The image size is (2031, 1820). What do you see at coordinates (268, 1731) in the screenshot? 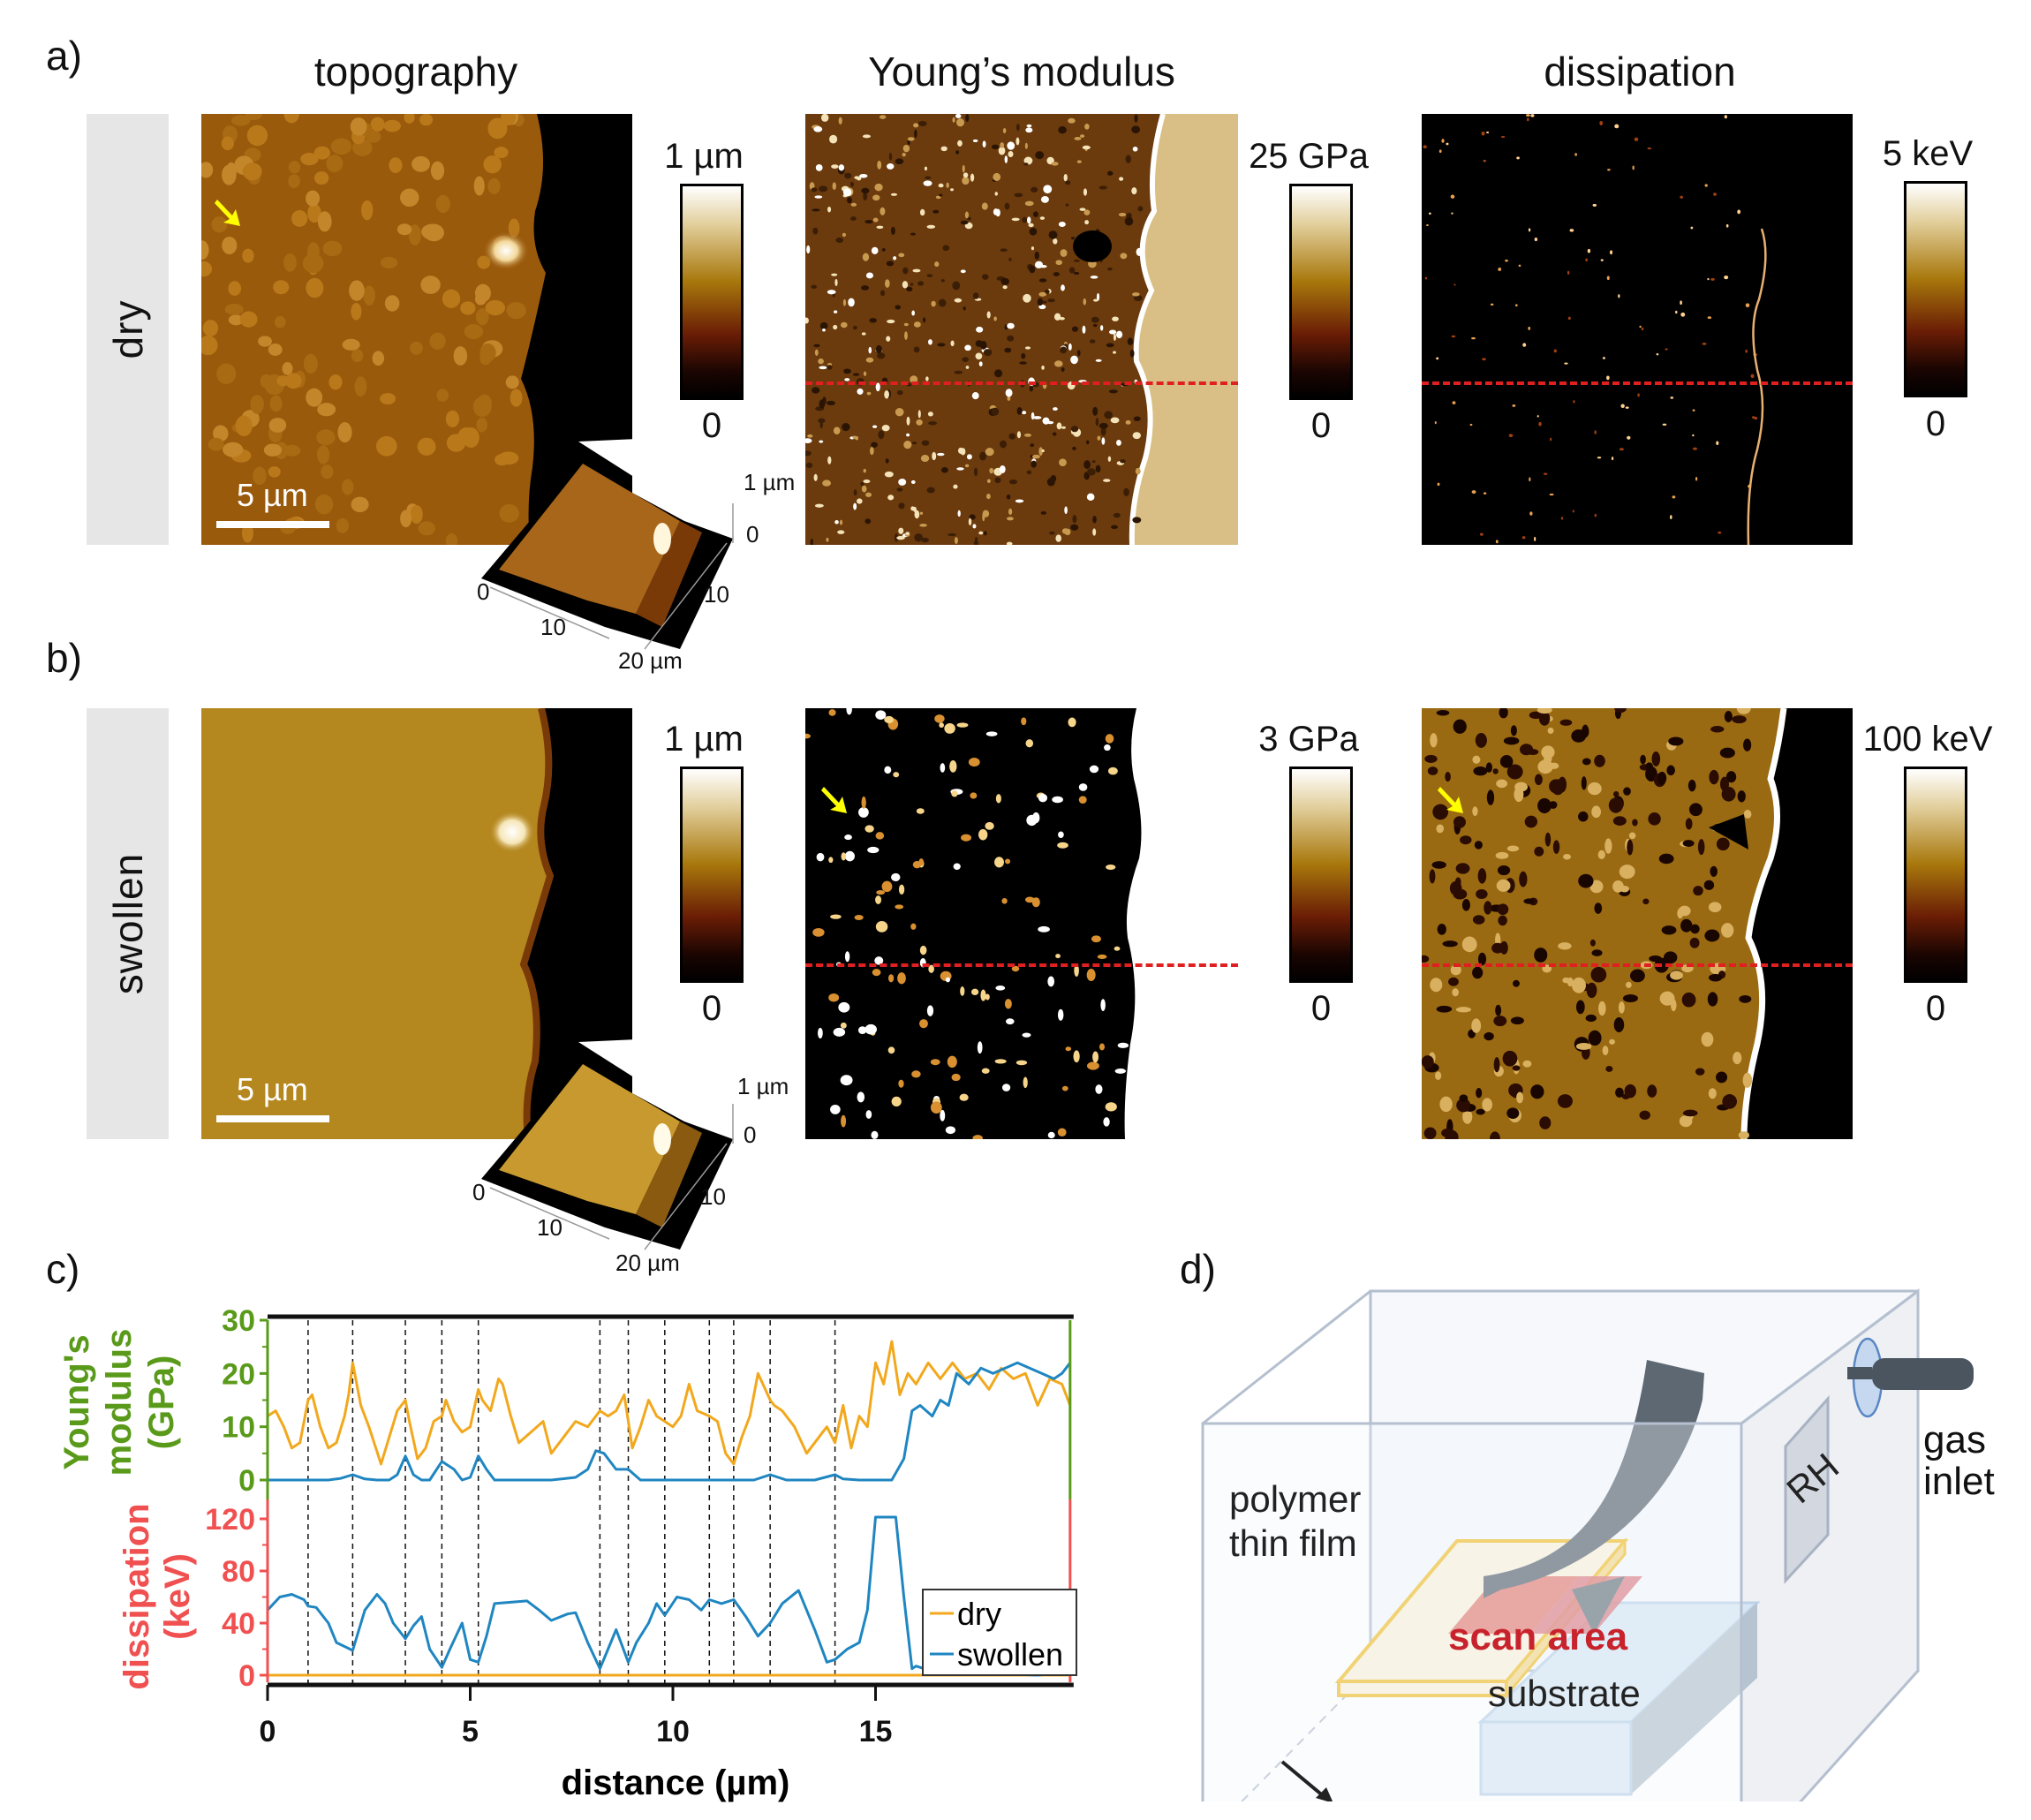
I see `x-tick-label: 0` at bounding box center [268, 1731].